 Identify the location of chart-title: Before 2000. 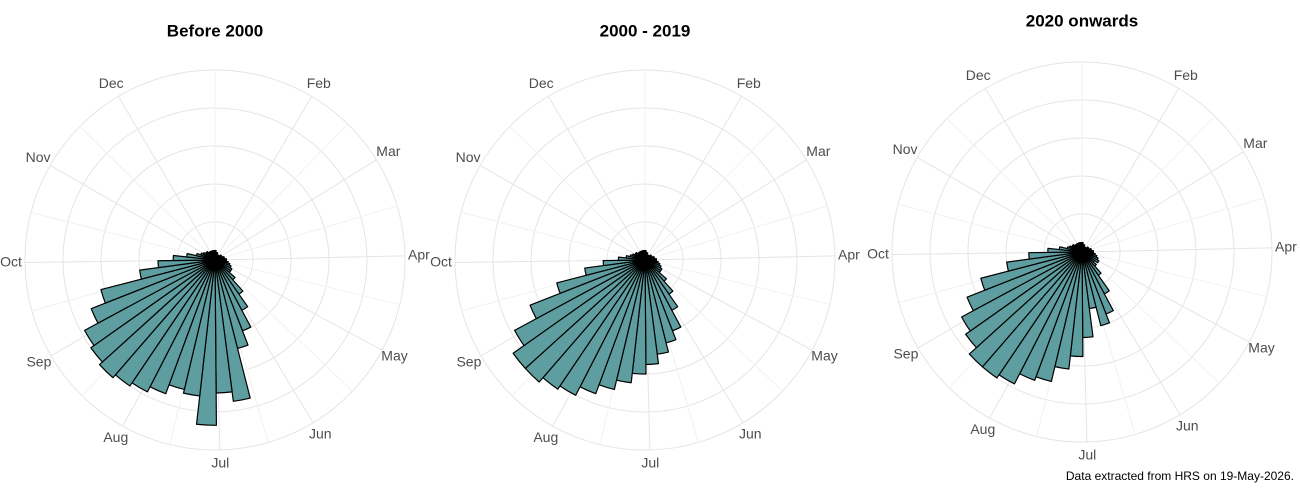
(215, 30).